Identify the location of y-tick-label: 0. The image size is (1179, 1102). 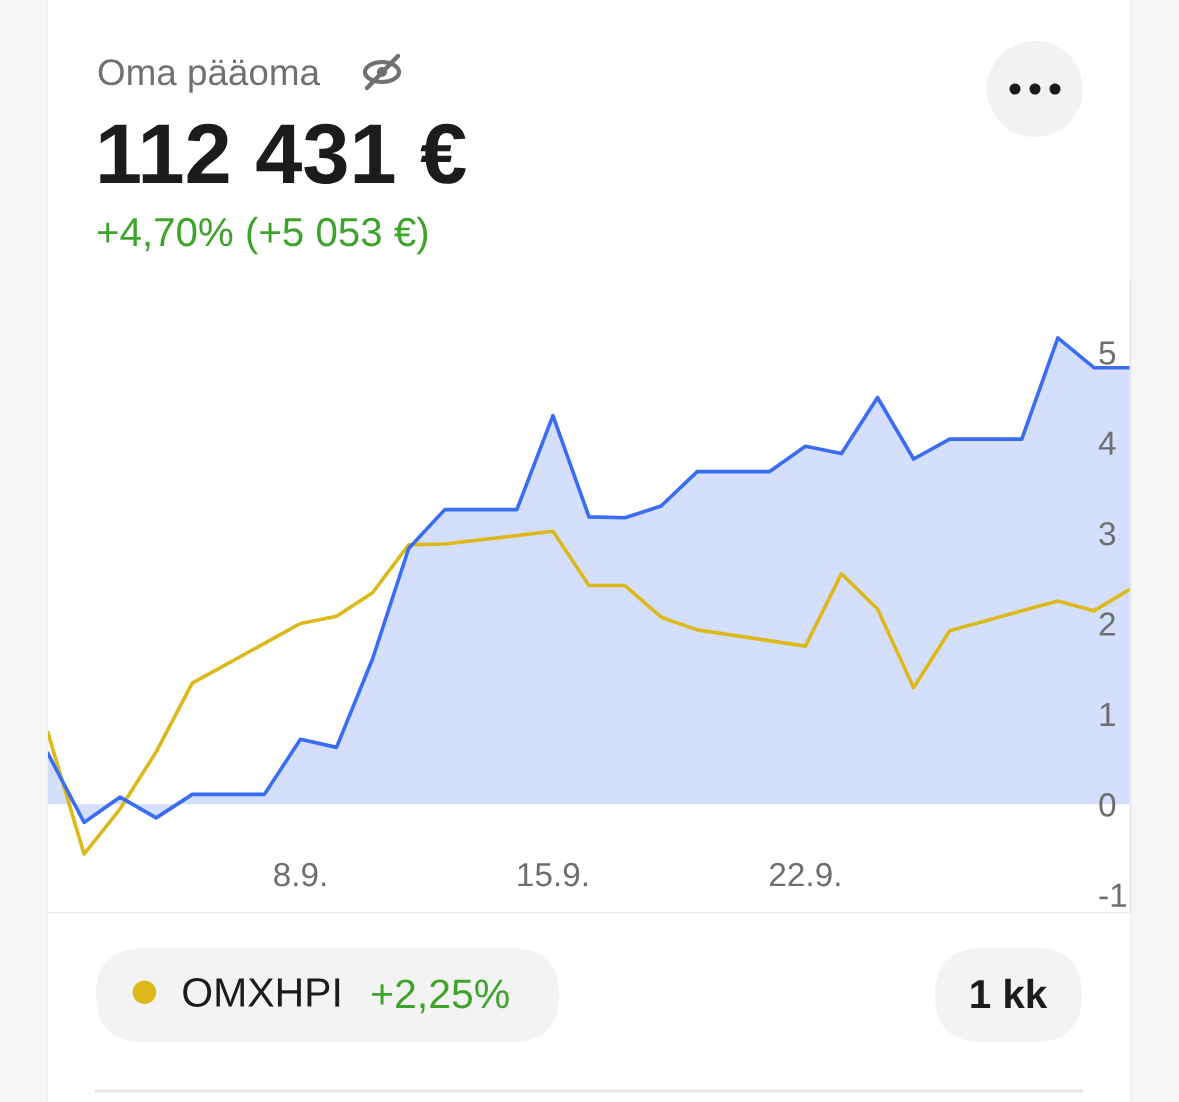
(1107, 805).